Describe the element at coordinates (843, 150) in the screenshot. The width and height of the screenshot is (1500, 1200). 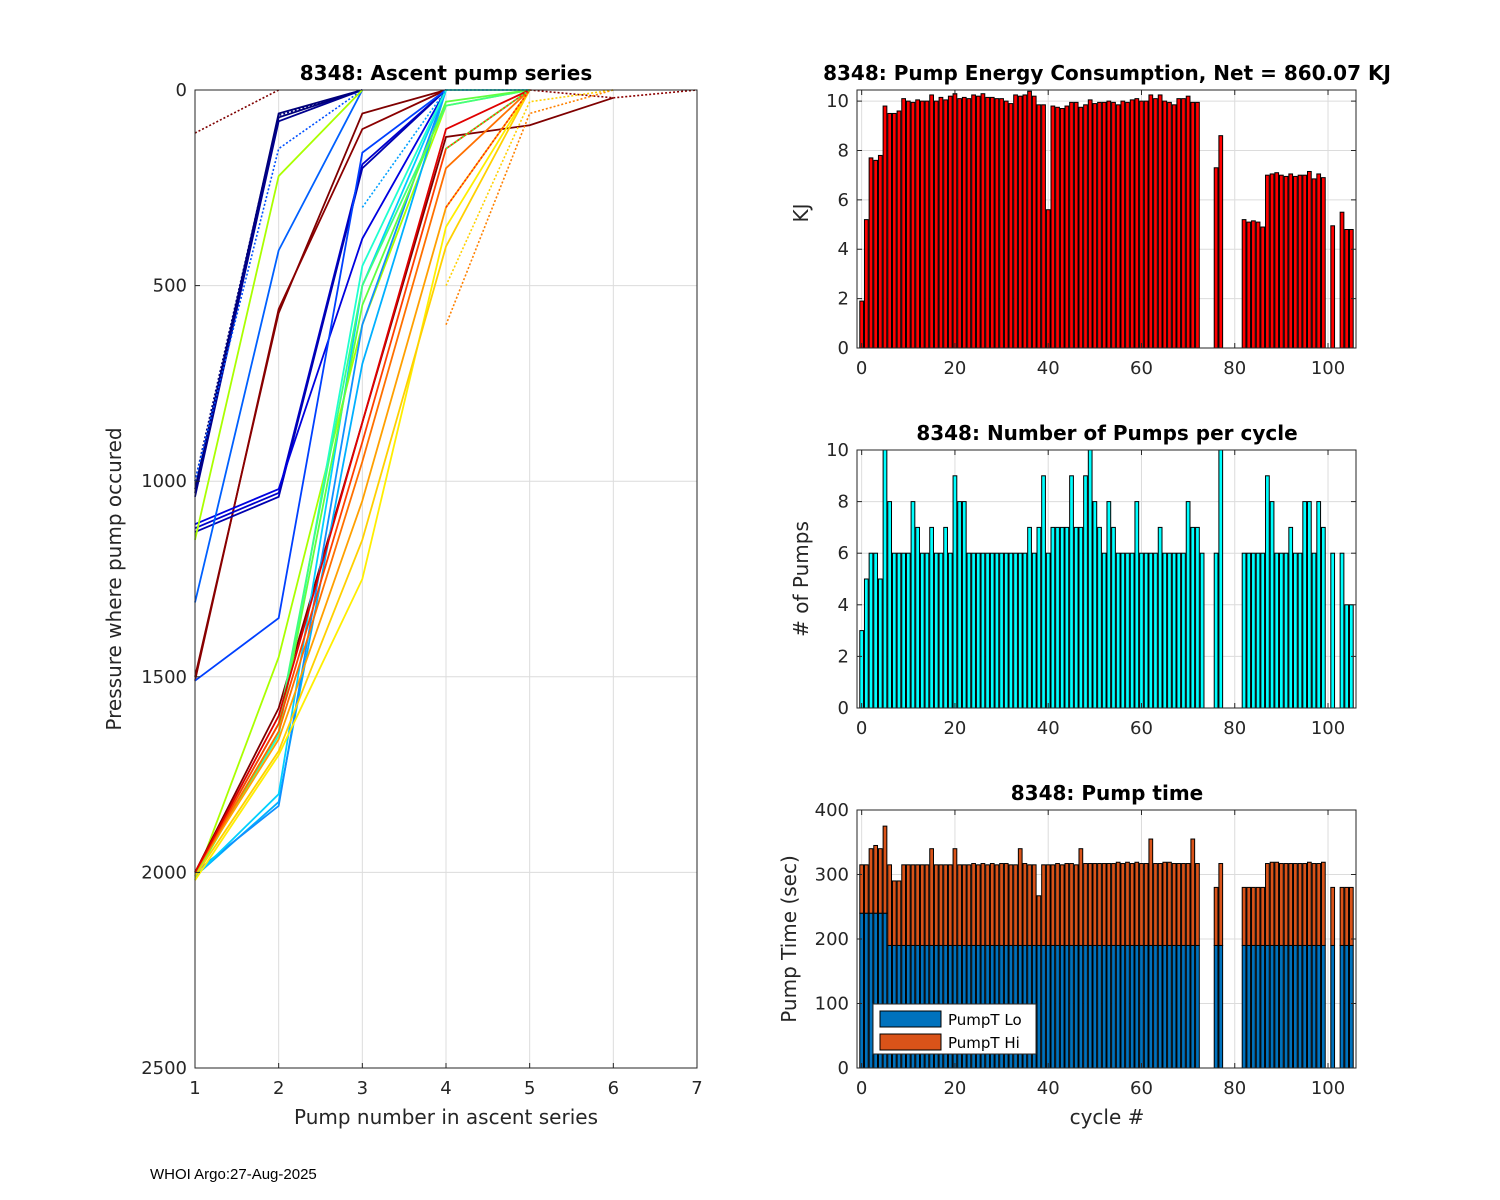
I see `energy-ytick-label: 8` at that location.